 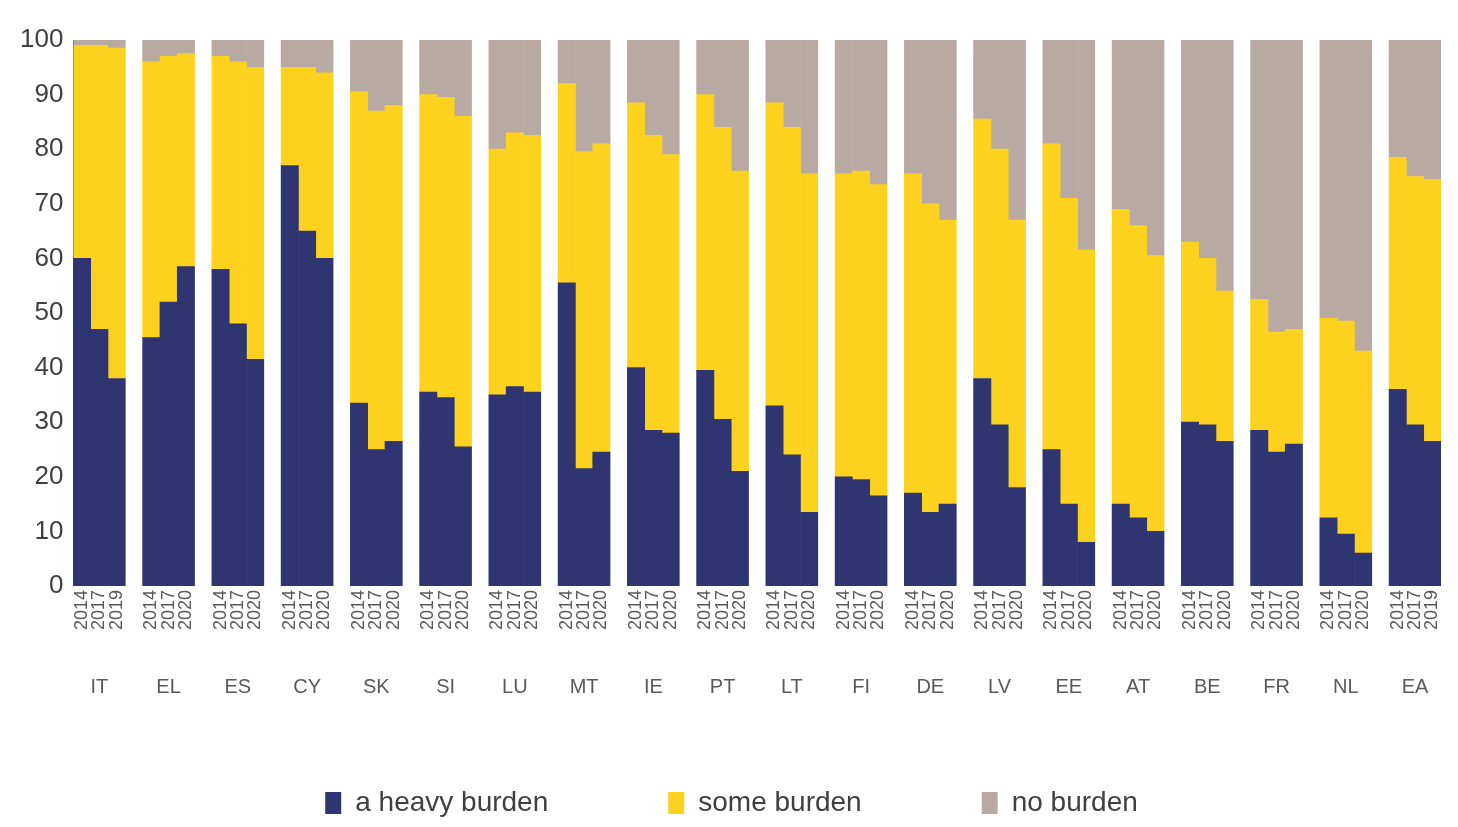 What do you see at coordinates (49, 92) in the screenshot?
I see `y-tick-label: 90` at bounding box center [49, 92].